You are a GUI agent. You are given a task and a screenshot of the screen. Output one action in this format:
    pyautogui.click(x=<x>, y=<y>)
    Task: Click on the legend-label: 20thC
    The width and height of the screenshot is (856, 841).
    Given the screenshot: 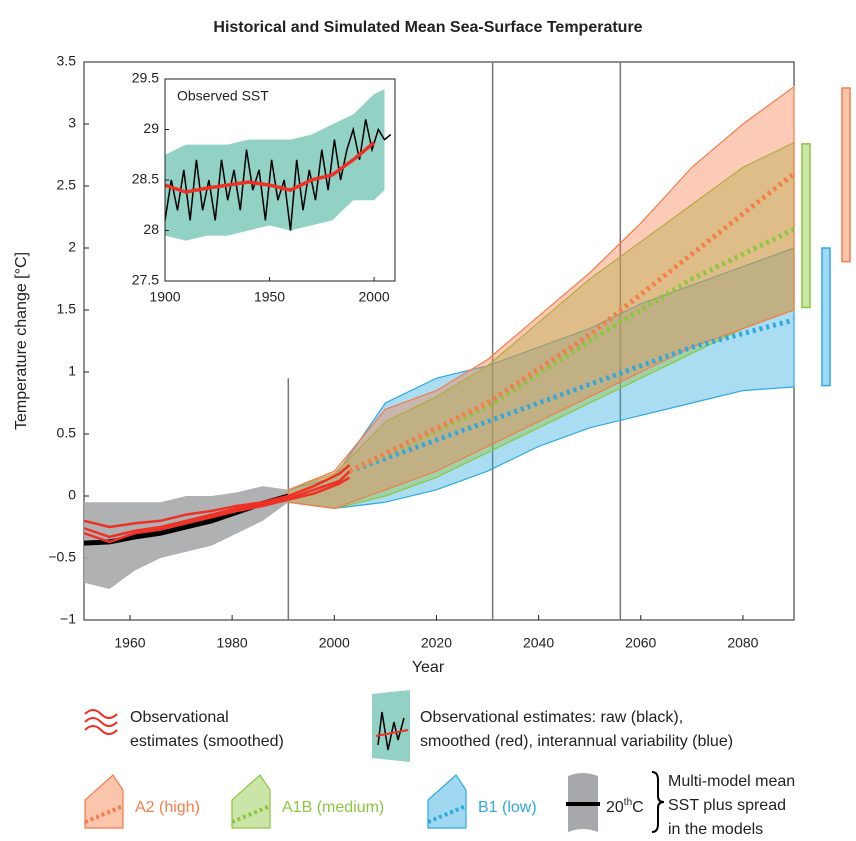 What is the action you would take?
    pyautogui.click(x=625, y=807)
    